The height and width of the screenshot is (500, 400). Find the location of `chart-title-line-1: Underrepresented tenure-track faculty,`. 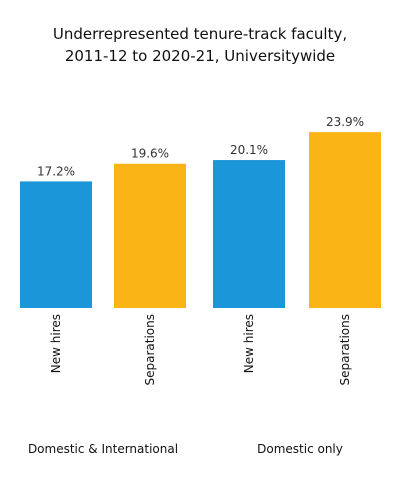

chart-title-line-1: Underrepresented tenure-track faculty, is located at coordinates (200, 34).